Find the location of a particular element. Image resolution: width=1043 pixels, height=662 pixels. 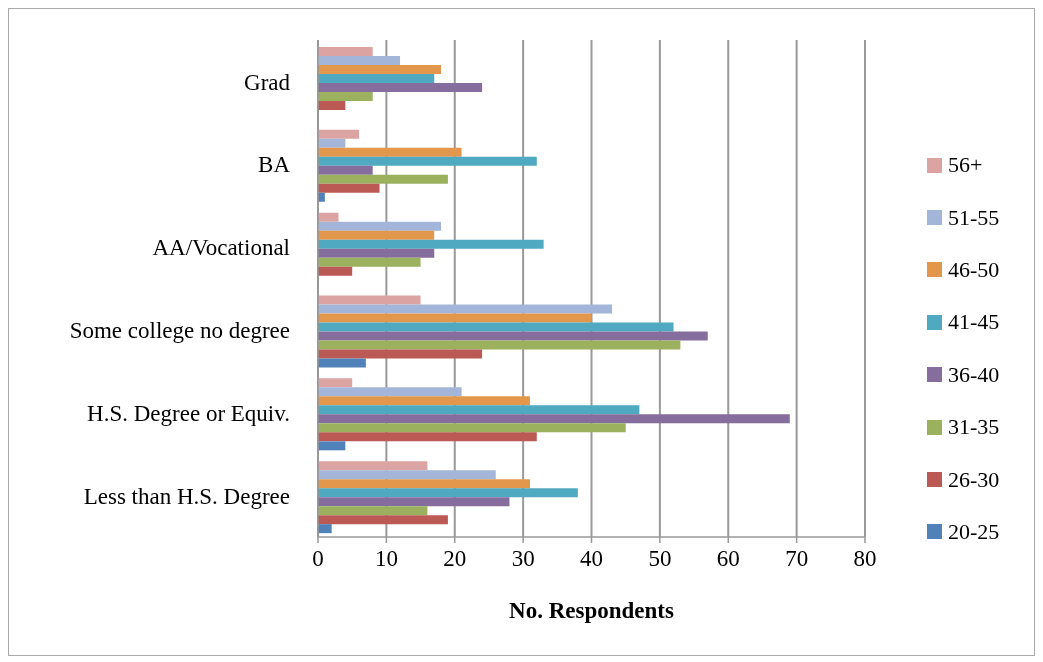

x-tick-label: 10 is located at coordinates (386, 559).